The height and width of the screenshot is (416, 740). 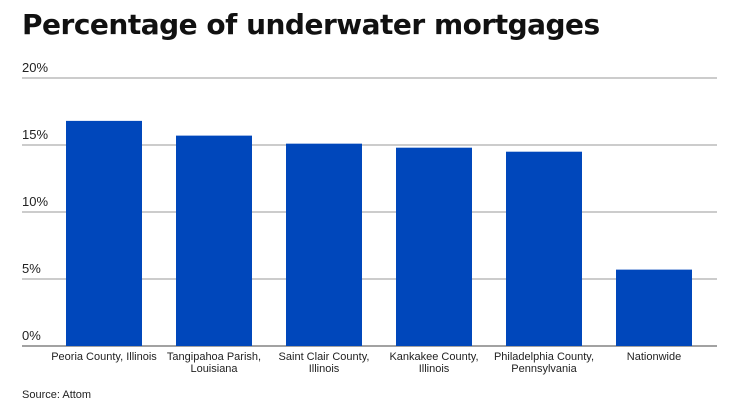 I want to click on y-tick-label: 5%, so click(x=31, y=268).